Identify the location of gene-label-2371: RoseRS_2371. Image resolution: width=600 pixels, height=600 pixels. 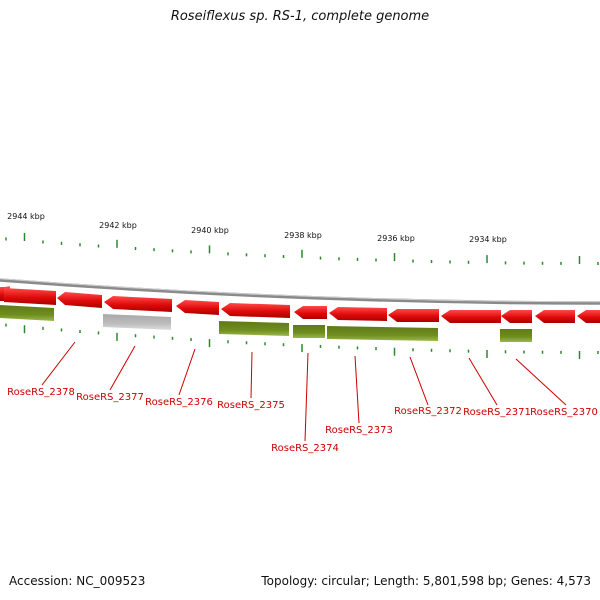
(497, 412).